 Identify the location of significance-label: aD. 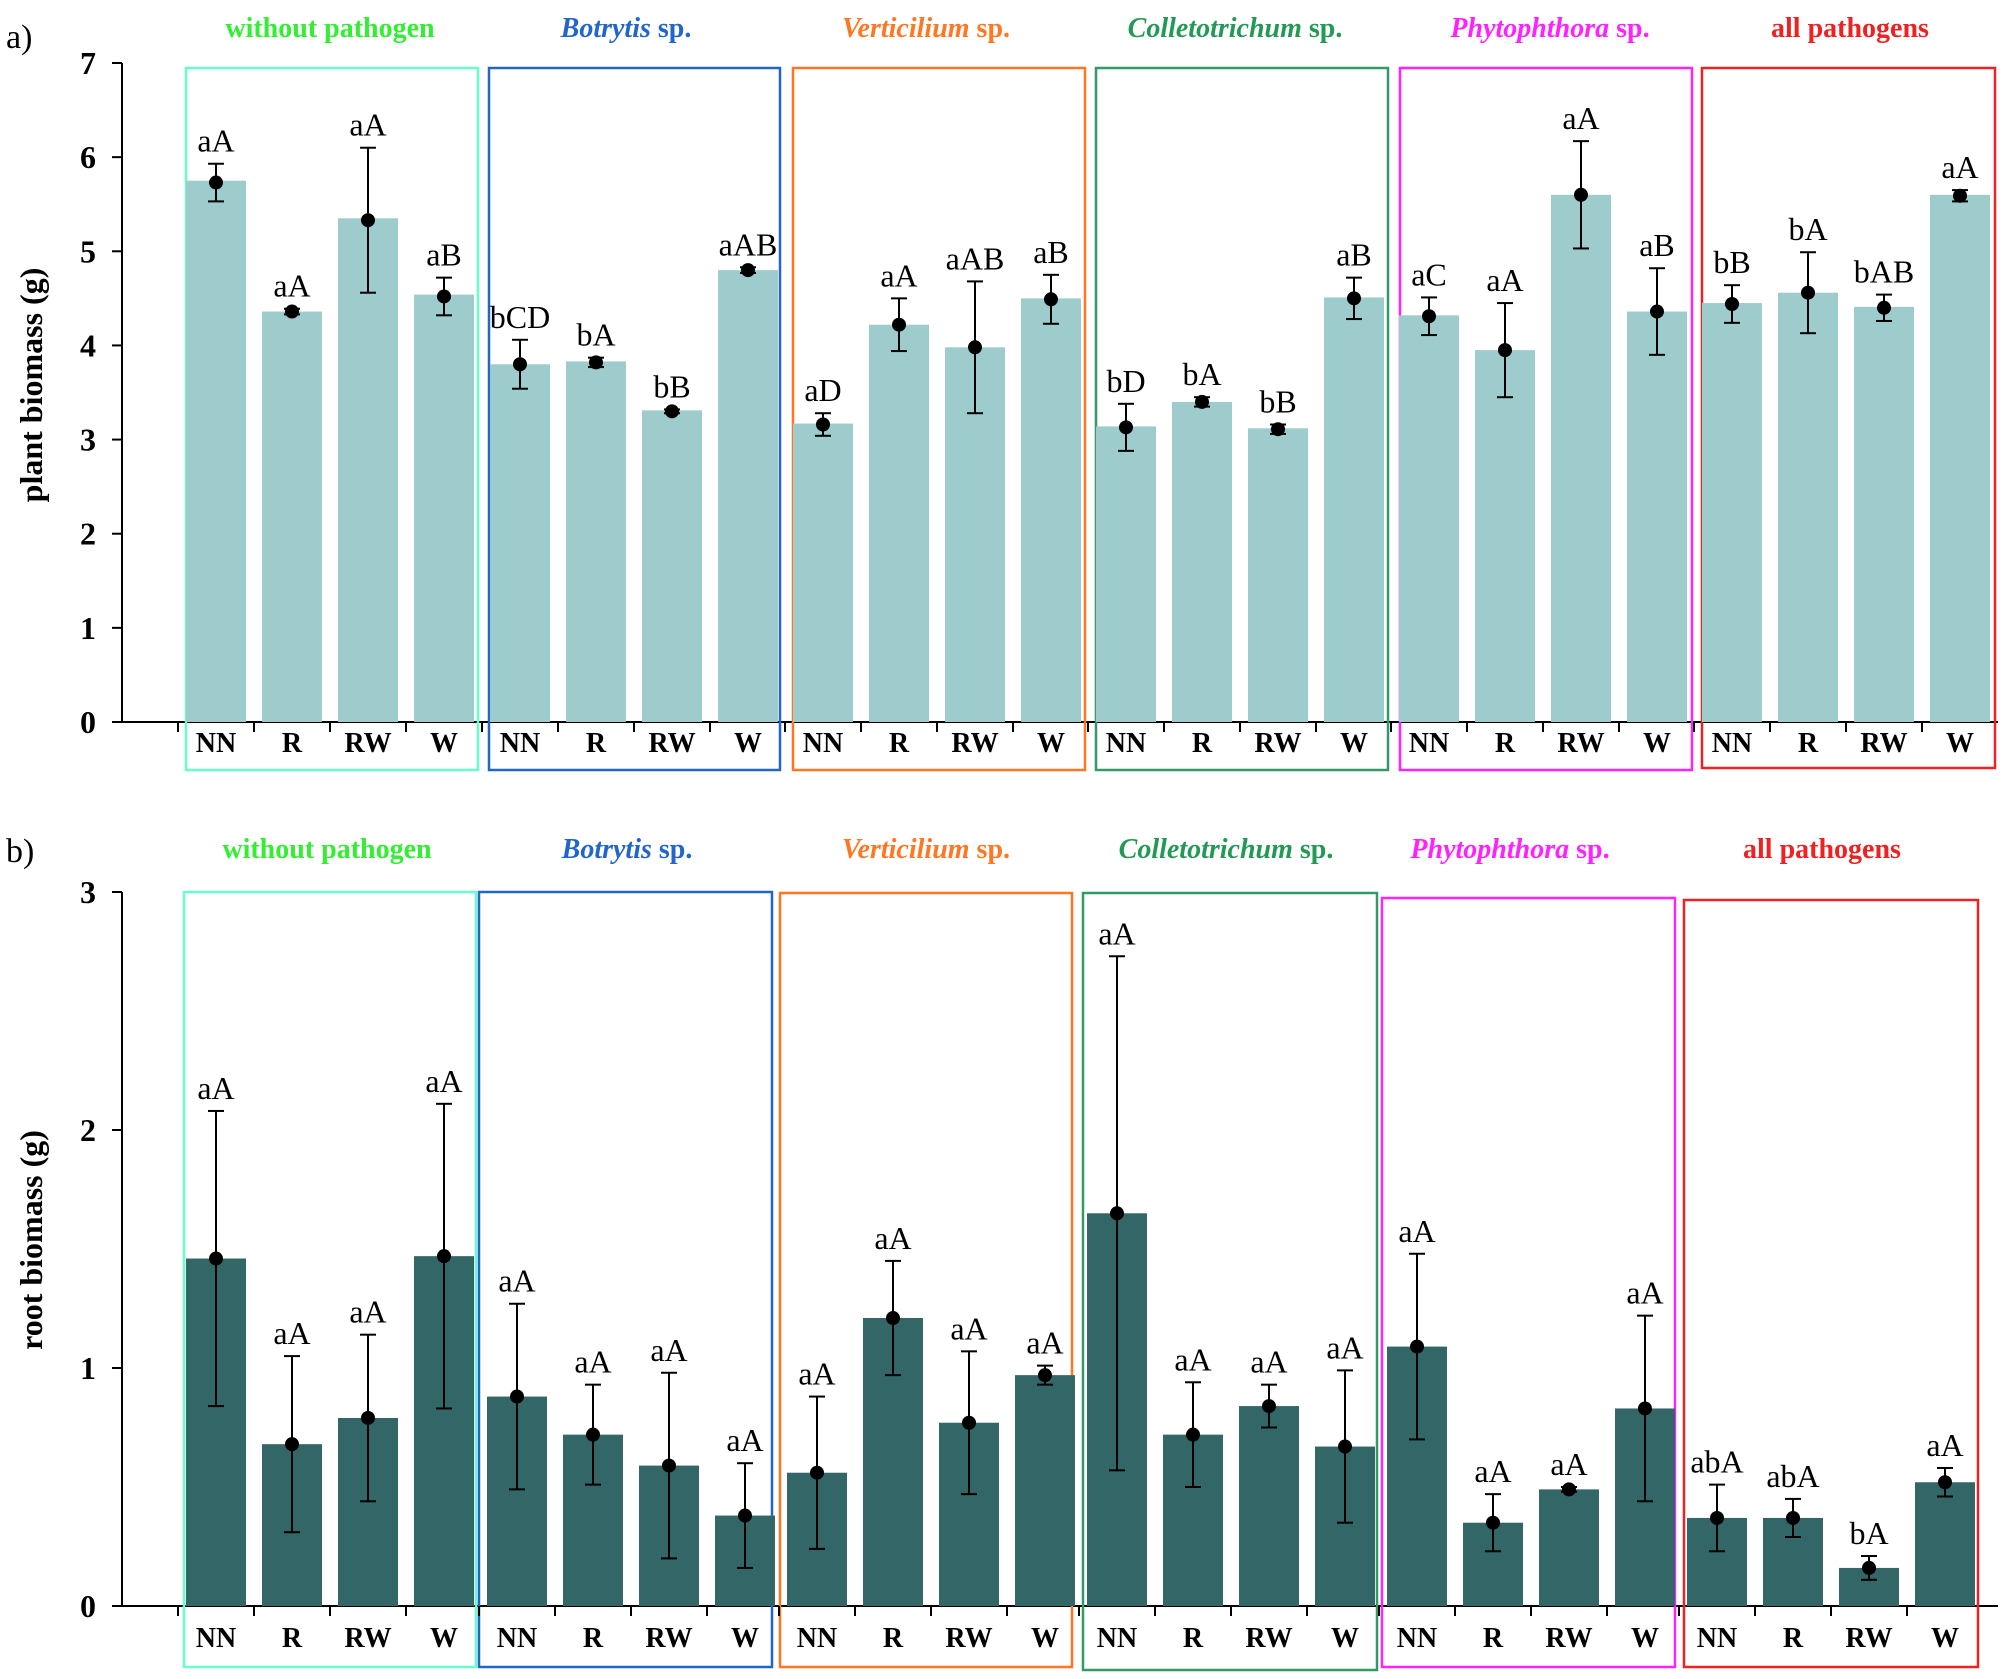
(822, 390).